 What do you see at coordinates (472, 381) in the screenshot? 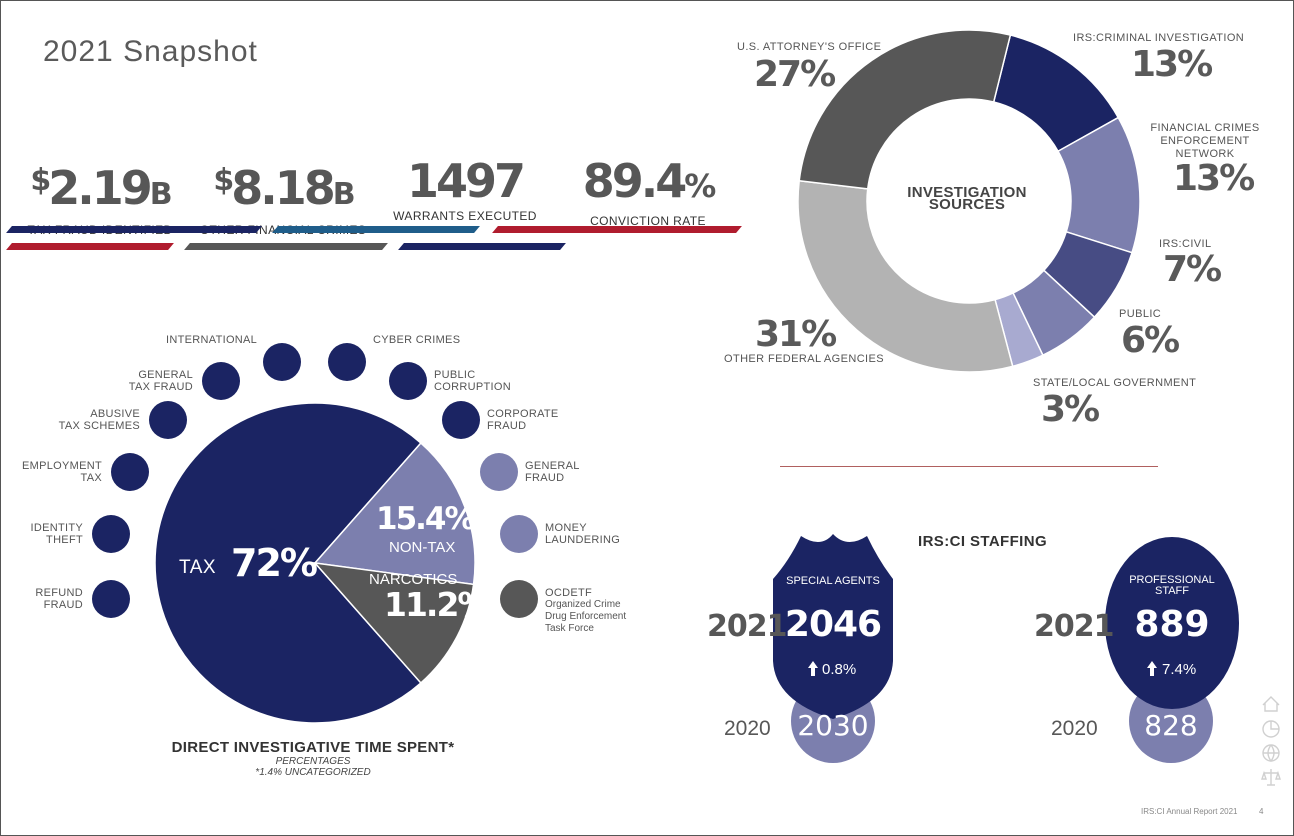
I see `category-label: PUBLIC CORRUPTION` at bounding box center [472, 381].